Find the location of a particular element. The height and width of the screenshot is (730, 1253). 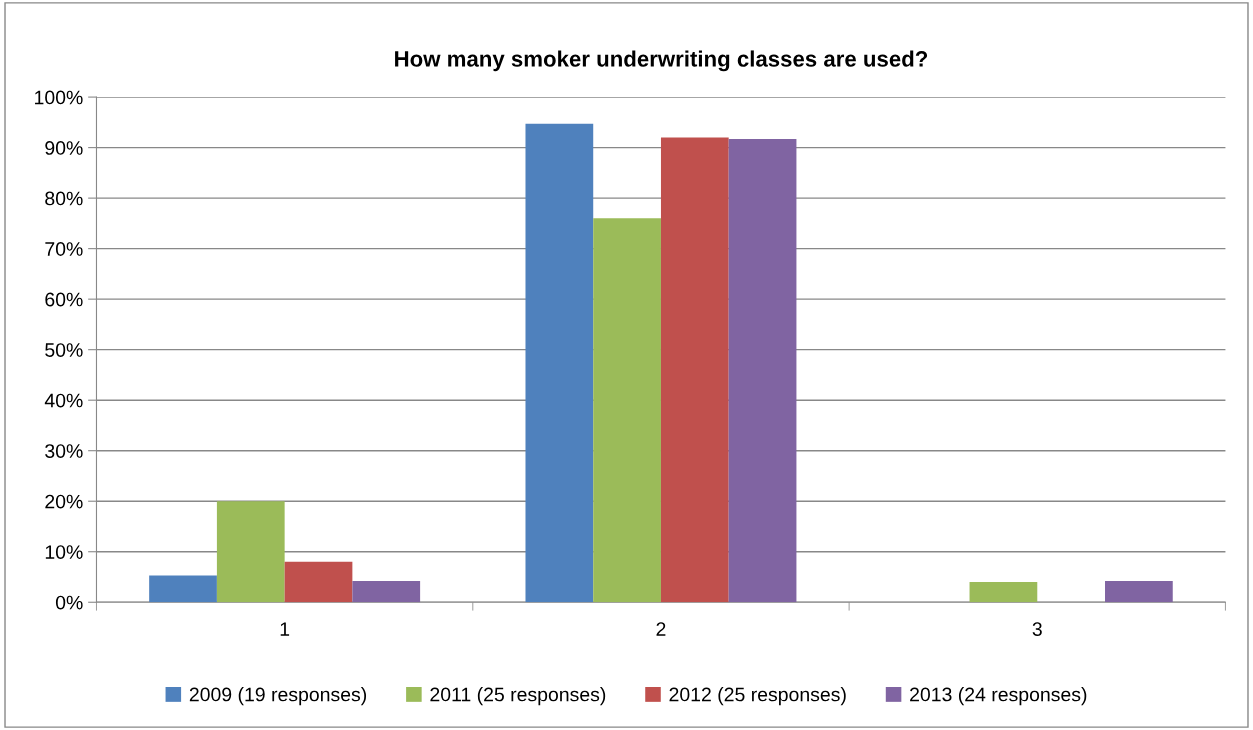

y-tick-label: 70% is located at coordinates (64, 249).